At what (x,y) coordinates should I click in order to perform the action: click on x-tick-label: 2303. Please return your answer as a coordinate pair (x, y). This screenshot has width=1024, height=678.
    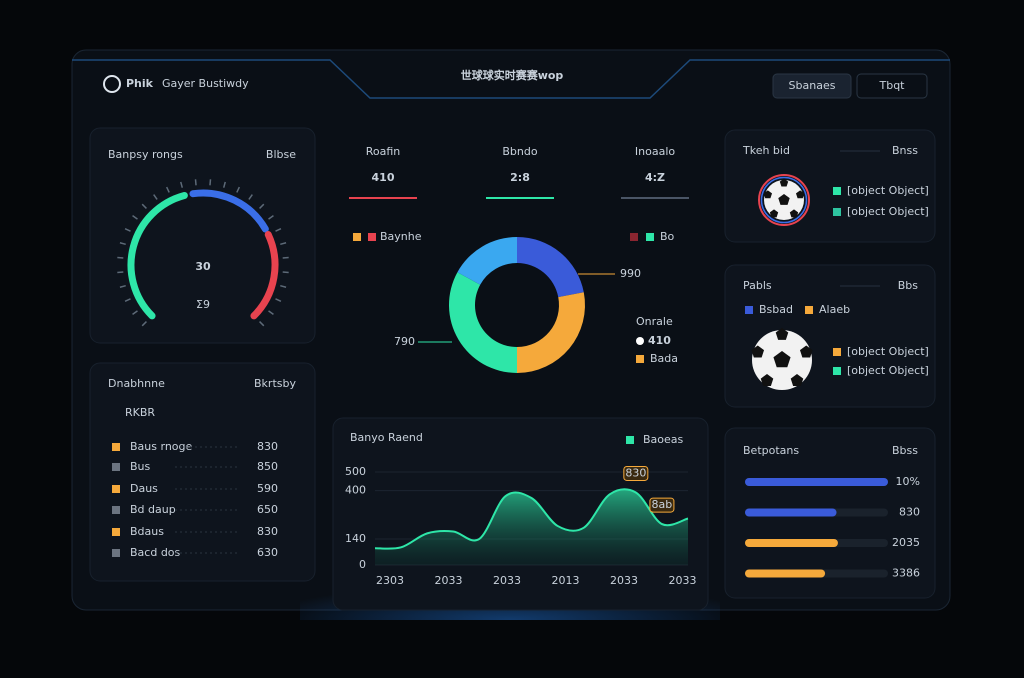
    Looking at the image, I should click on (390, 580).